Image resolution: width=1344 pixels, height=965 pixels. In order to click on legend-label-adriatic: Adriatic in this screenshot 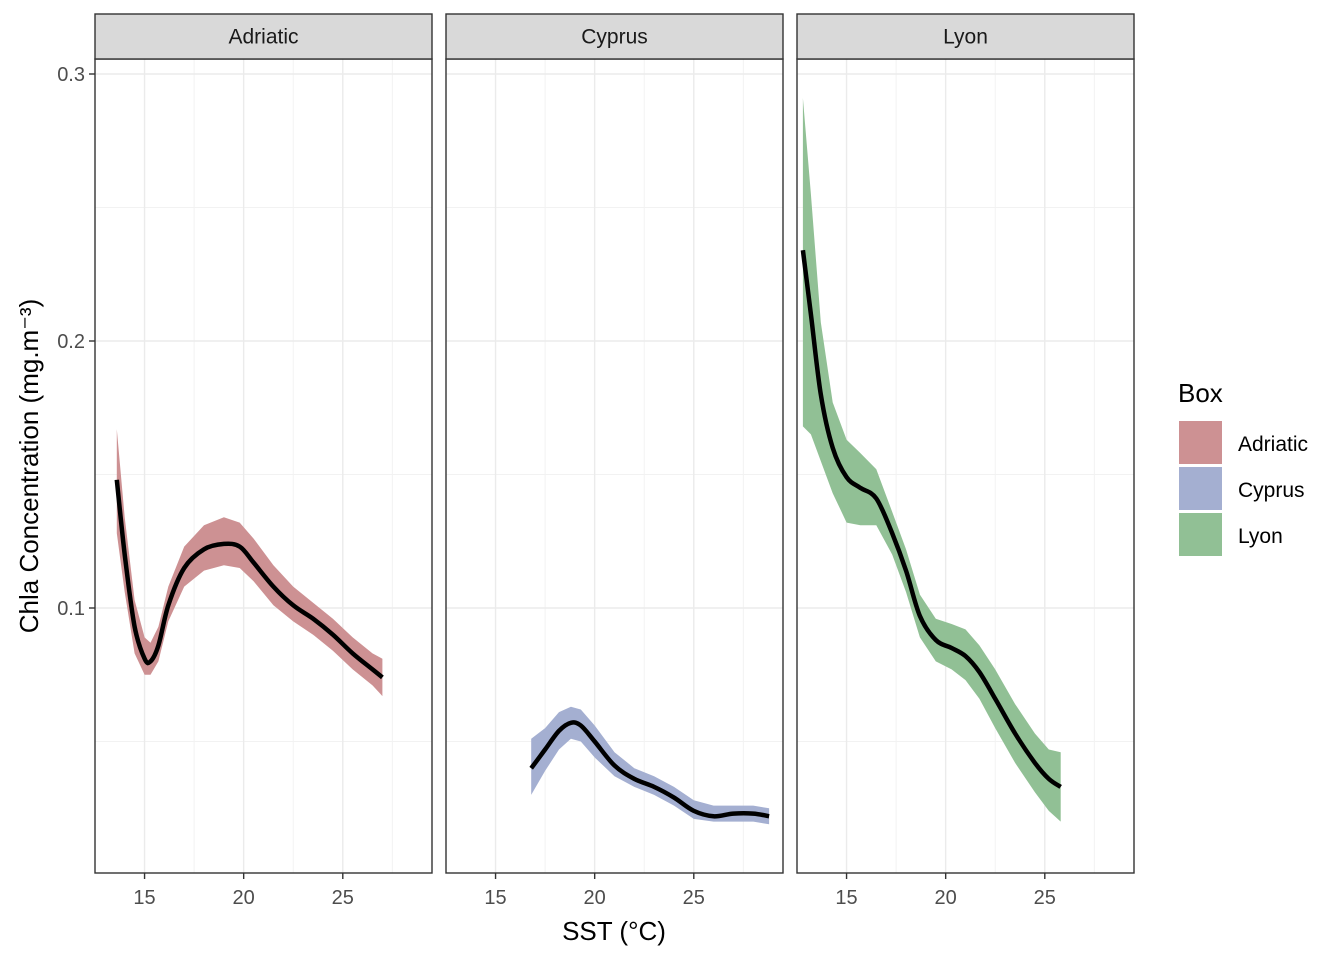, I will do `click(1273, 444)`.